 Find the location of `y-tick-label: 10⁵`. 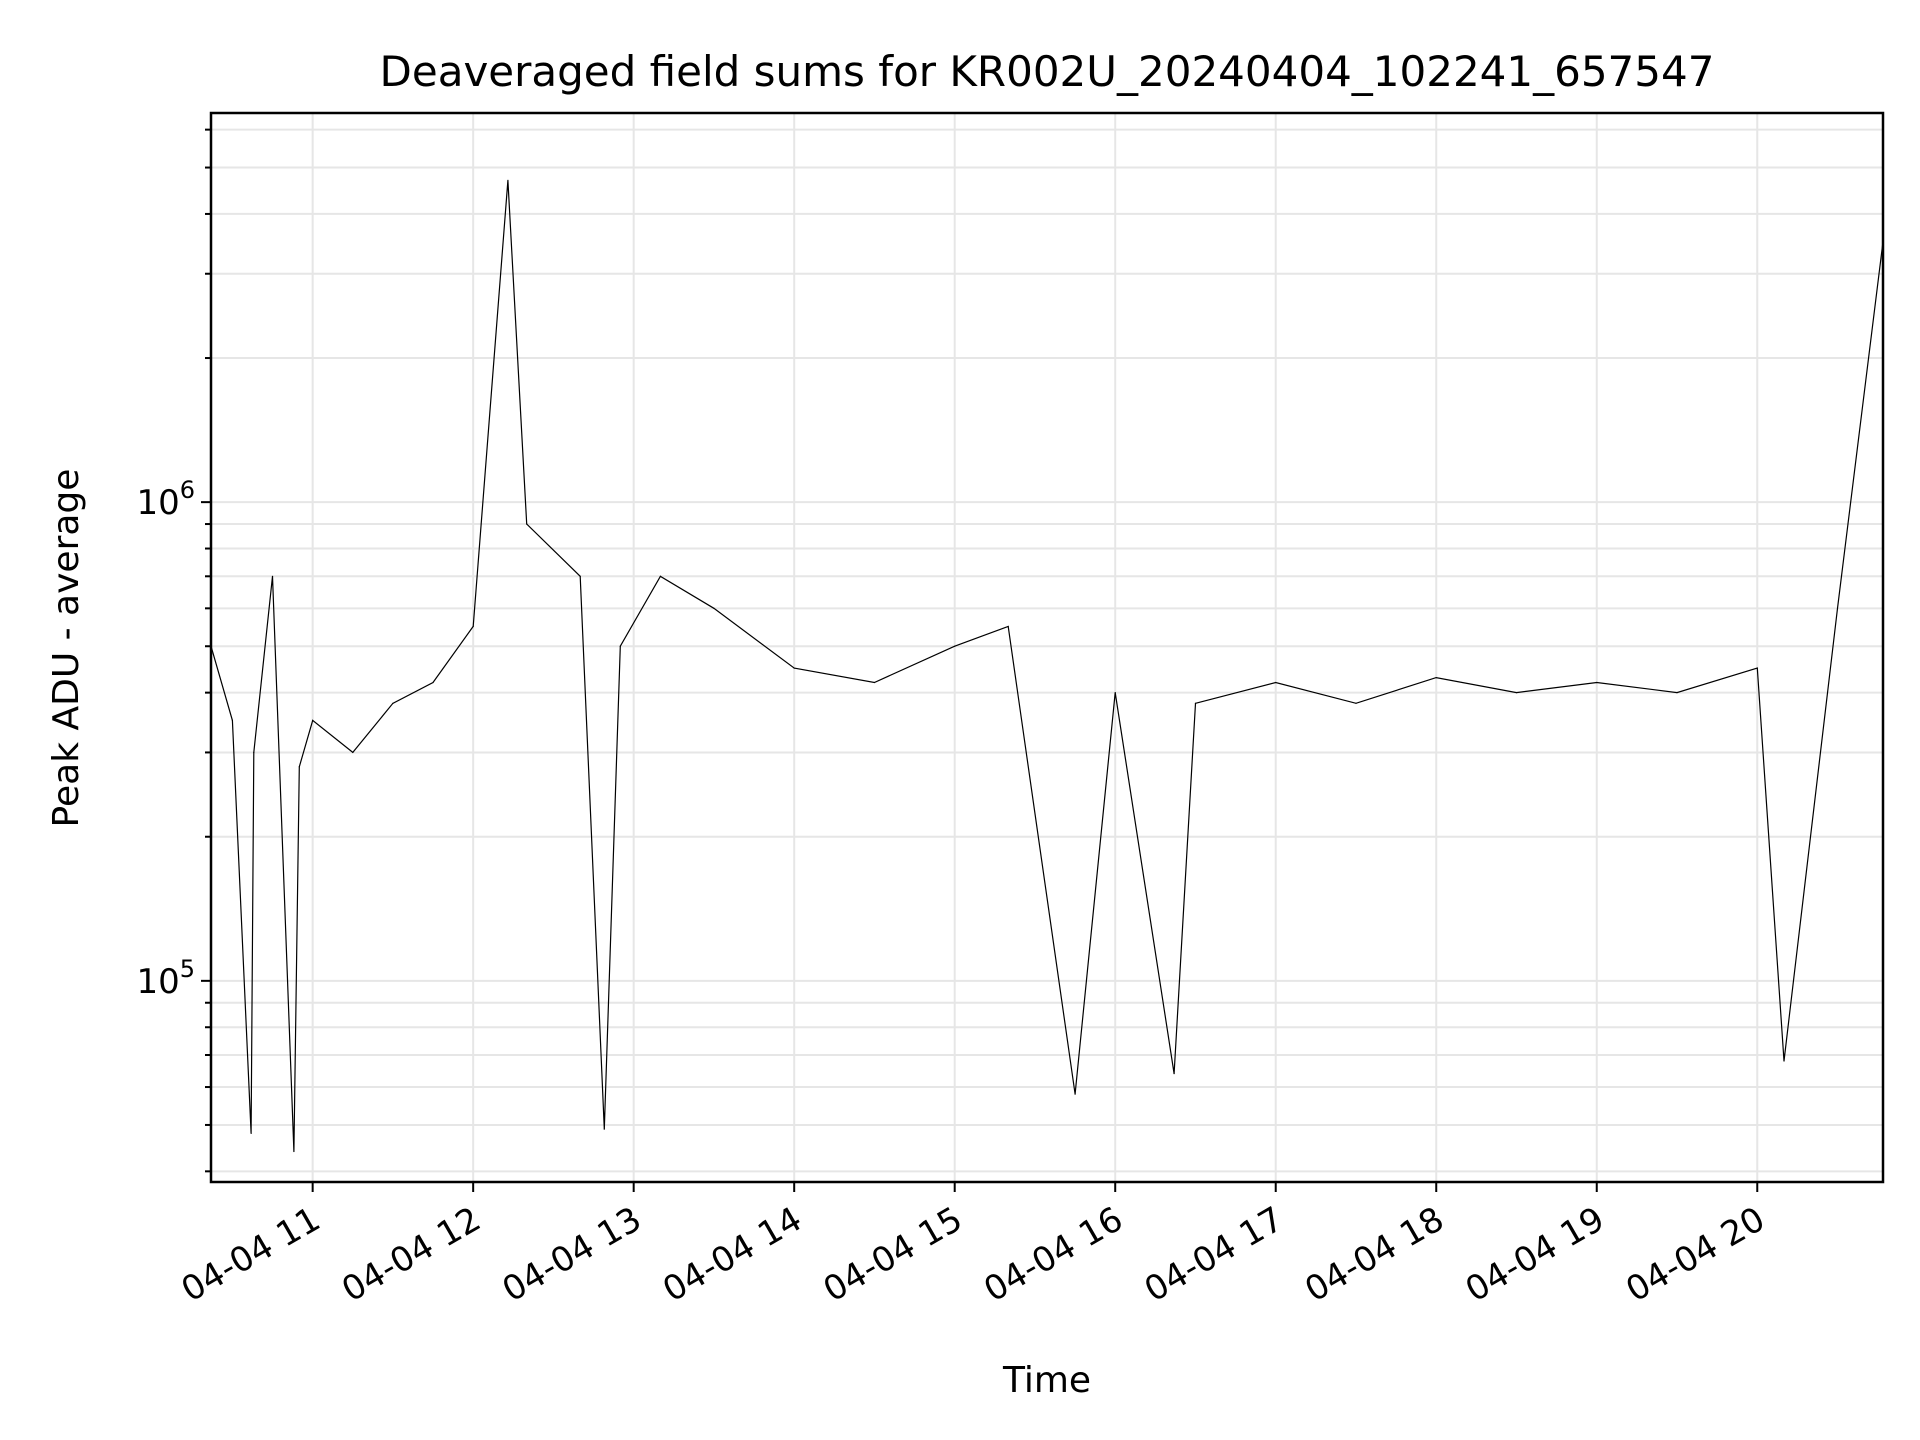

y-tick-label: 10⁵ is located at coordinates (165, 978).